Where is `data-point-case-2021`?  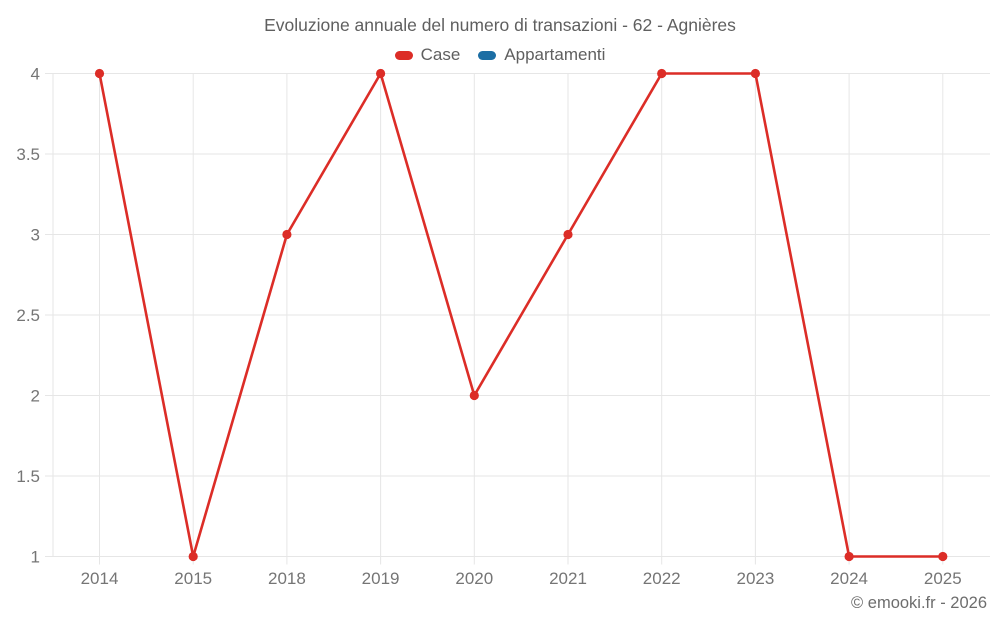 data-point-case-2021 is located at coordinates (568, 234).